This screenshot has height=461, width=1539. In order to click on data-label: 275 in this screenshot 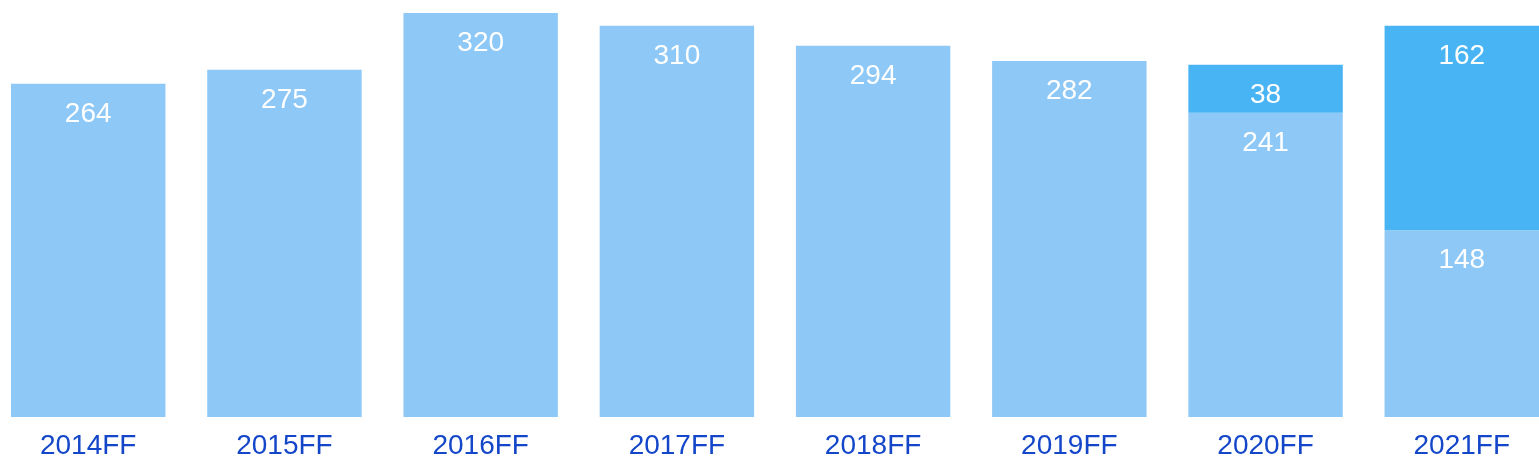, I will do `click(284, 98)`.